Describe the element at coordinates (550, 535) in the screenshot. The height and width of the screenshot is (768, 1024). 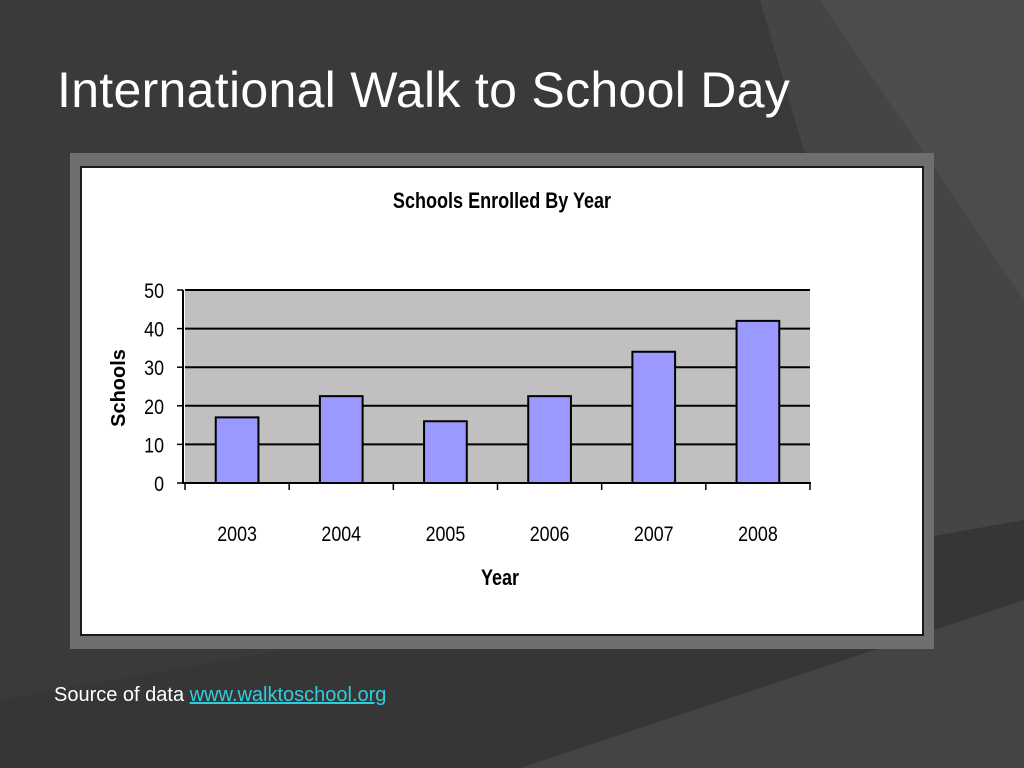
I see `x-tick-label: 2006` at that location.